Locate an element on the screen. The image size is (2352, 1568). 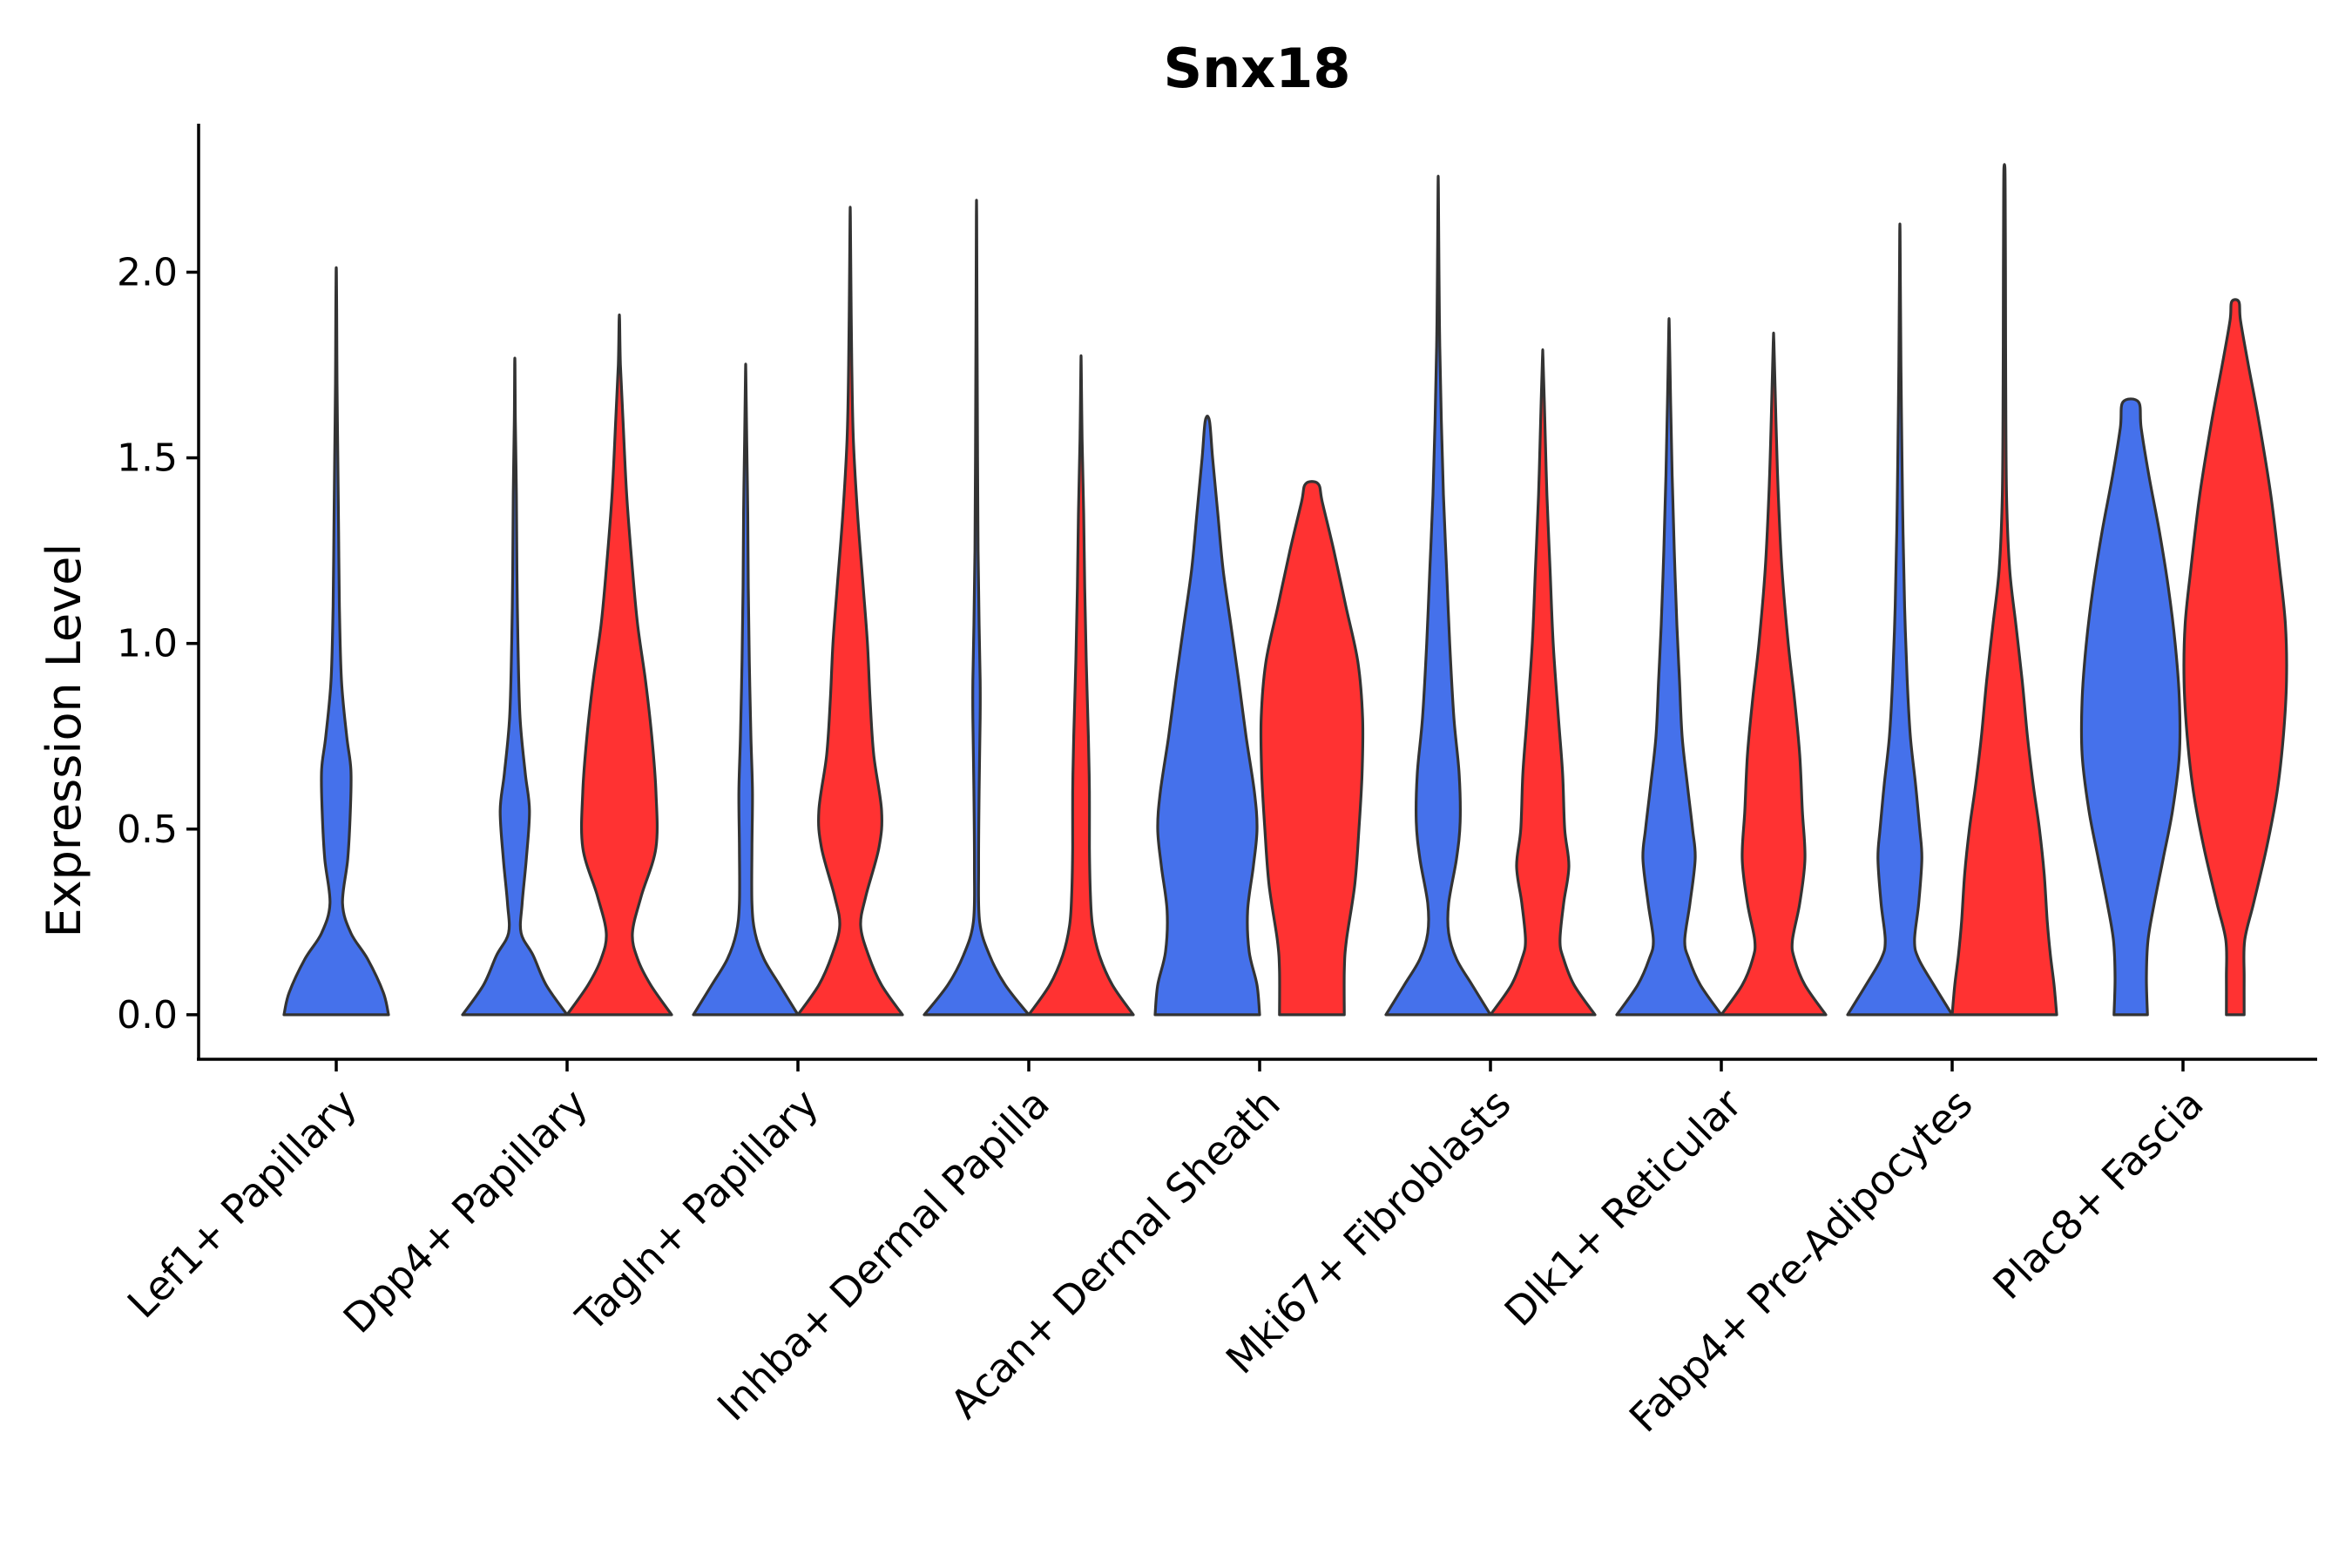
violin-fabp4-pre-adipocytes-group1 is located at coordinates (1900, 619).